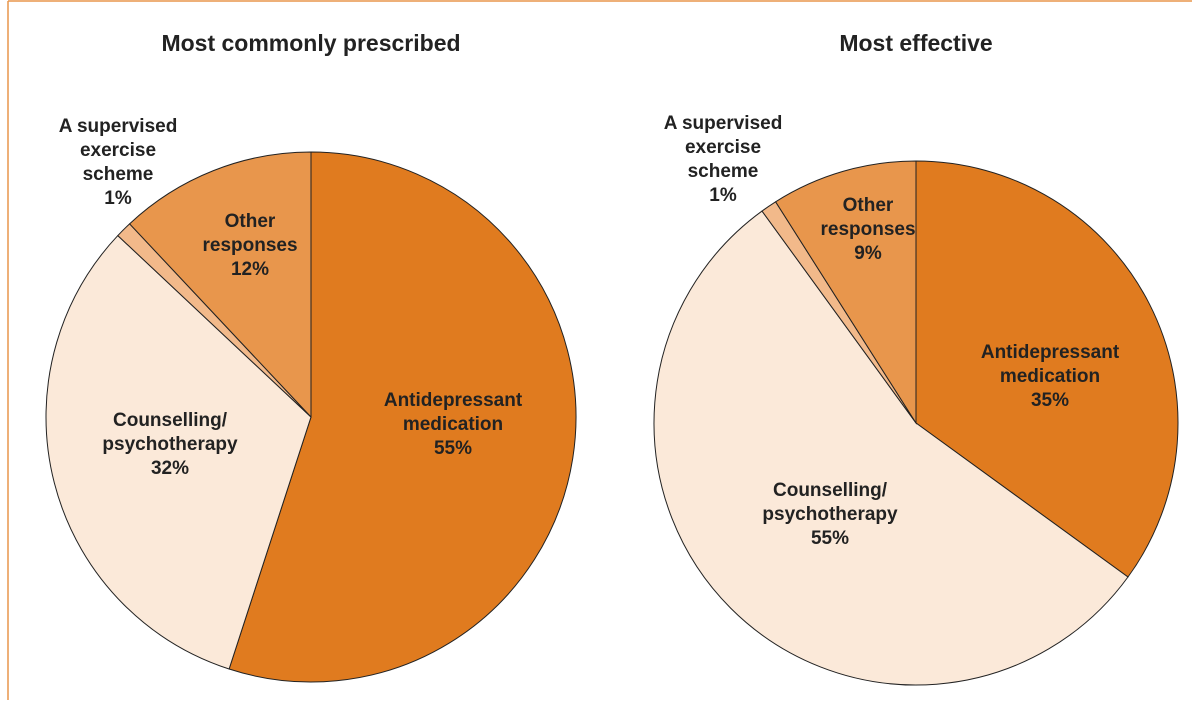 This screenshot has height=717, width=1192. What do you see at coordinates (916, 43) in the screenshot?
I see `chart-title: Most effective` at bounding box center [916, 43].